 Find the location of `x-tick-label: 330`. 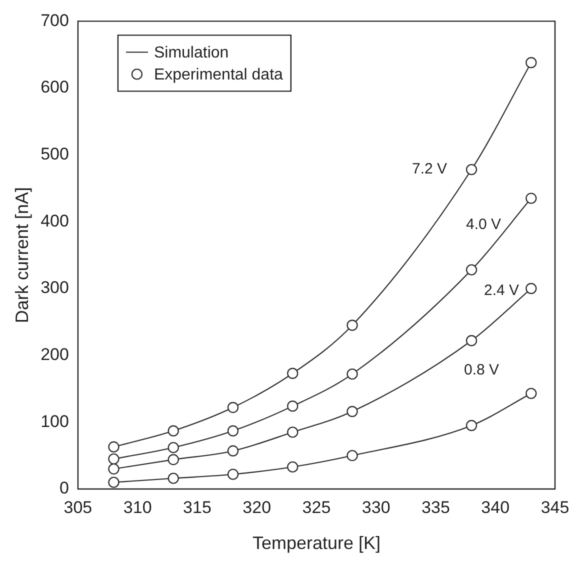

x-tick-label: 330 is located at coordinates (376, 507).